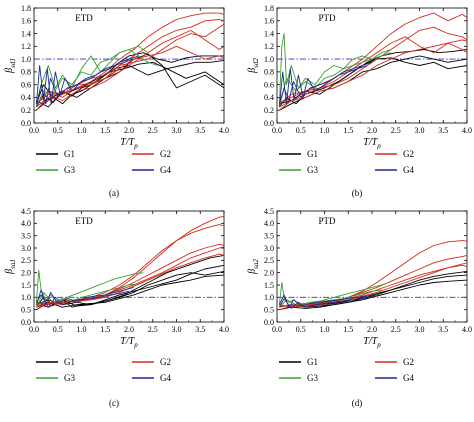  I want to click on y-axis-label: βsa2, so click(253, 267).